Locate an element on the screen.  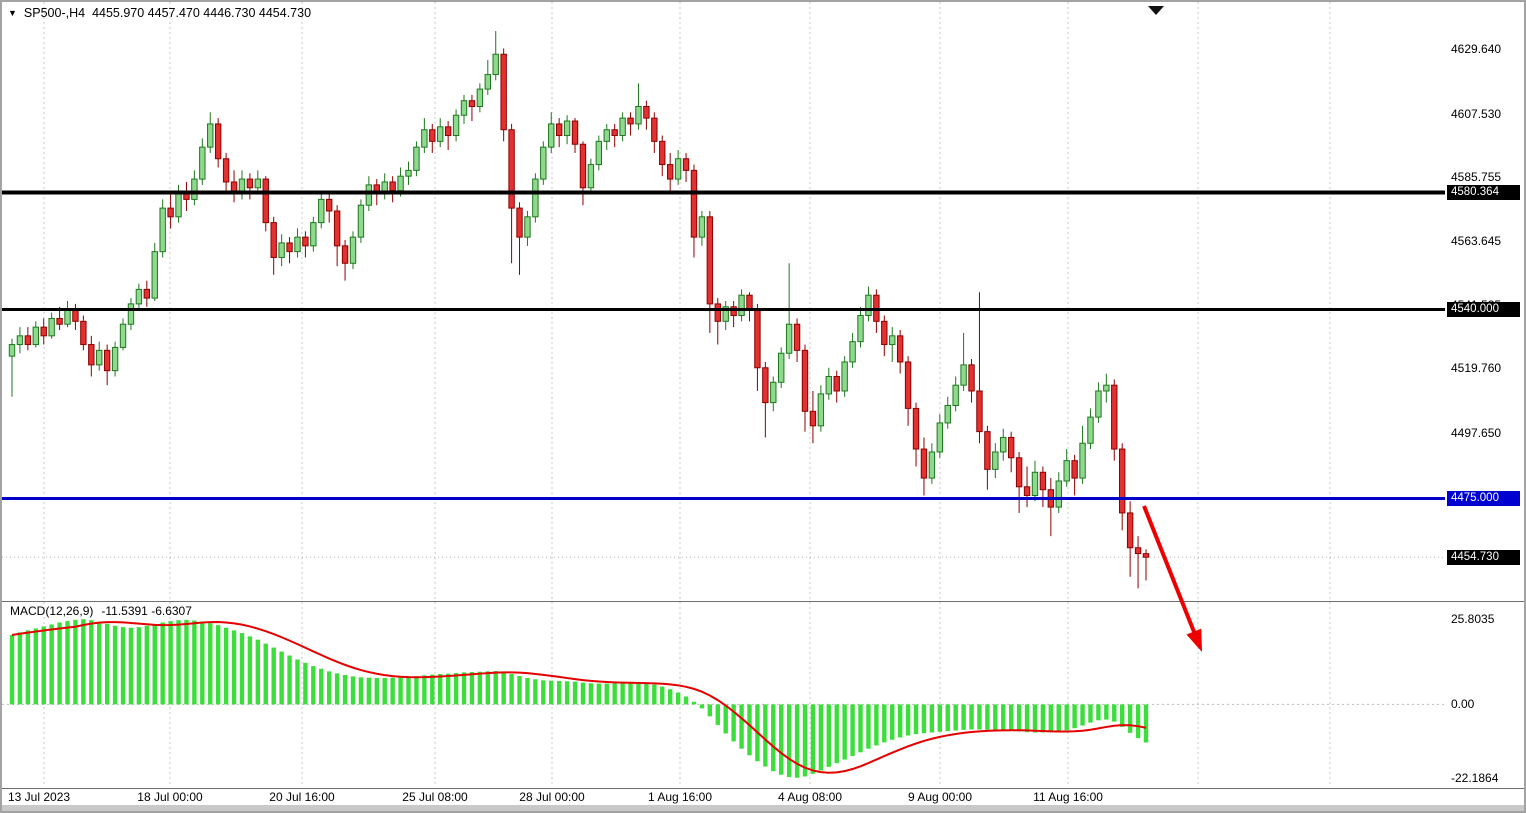
macd-name: MACD(12,26,9) is located at coordinates (52, 611).